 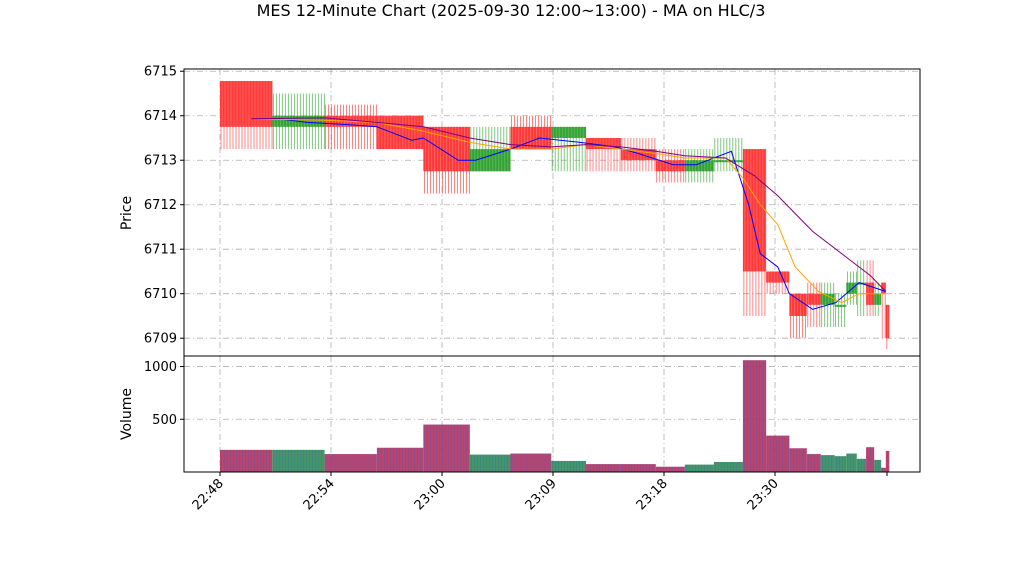 I want to click on volume-bars, so click(x=555, y=416).